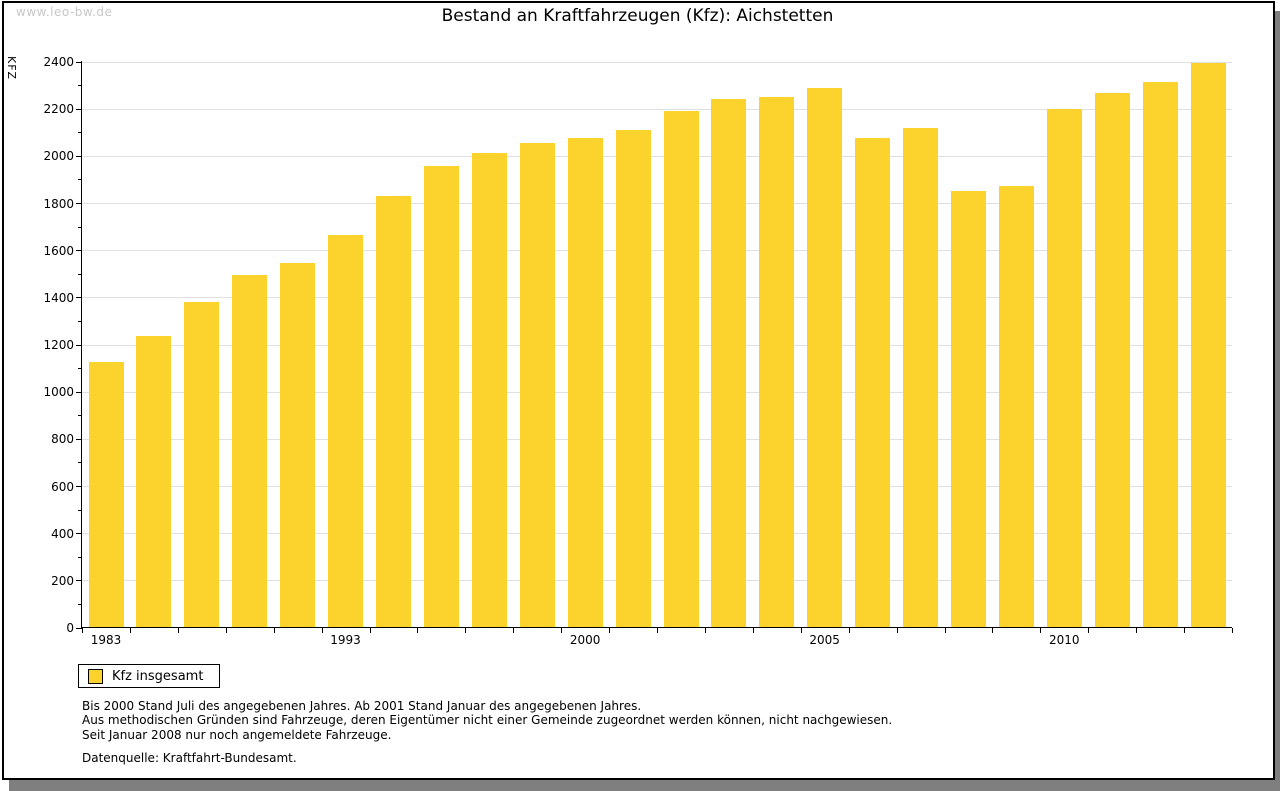 The width and height of the screenshot is (1280, 791). What do you see at coordinates (189, 757) in the screenshot?
I see `footnote-source: Datenquelle: Kraftfahrt-Bundesamt.` at bounding box center [189, 757].